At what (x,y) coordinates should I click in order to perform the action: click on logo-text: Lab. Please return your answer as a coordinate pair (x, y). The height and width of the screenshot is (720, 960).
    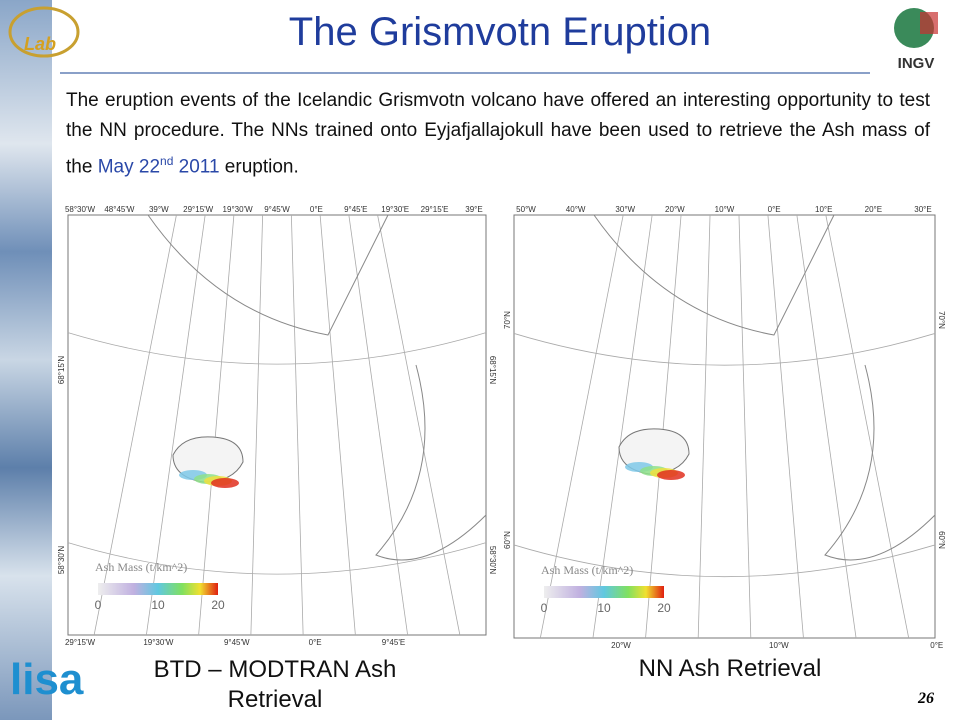
    Looking at the image, I should click on (40, 44).